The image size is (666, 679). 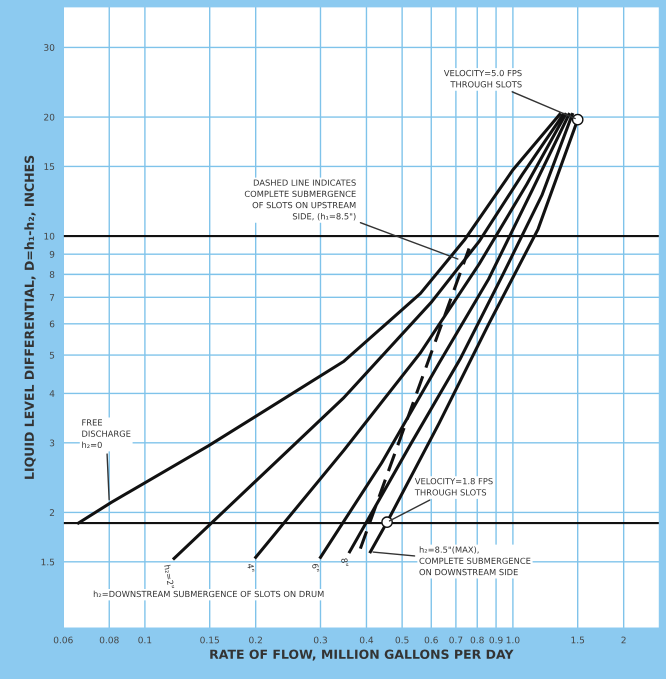 What do you see at coordinates (169, 576) in the screenshot?
I see `text: h₂=2"` at bounding box center [169, 576].